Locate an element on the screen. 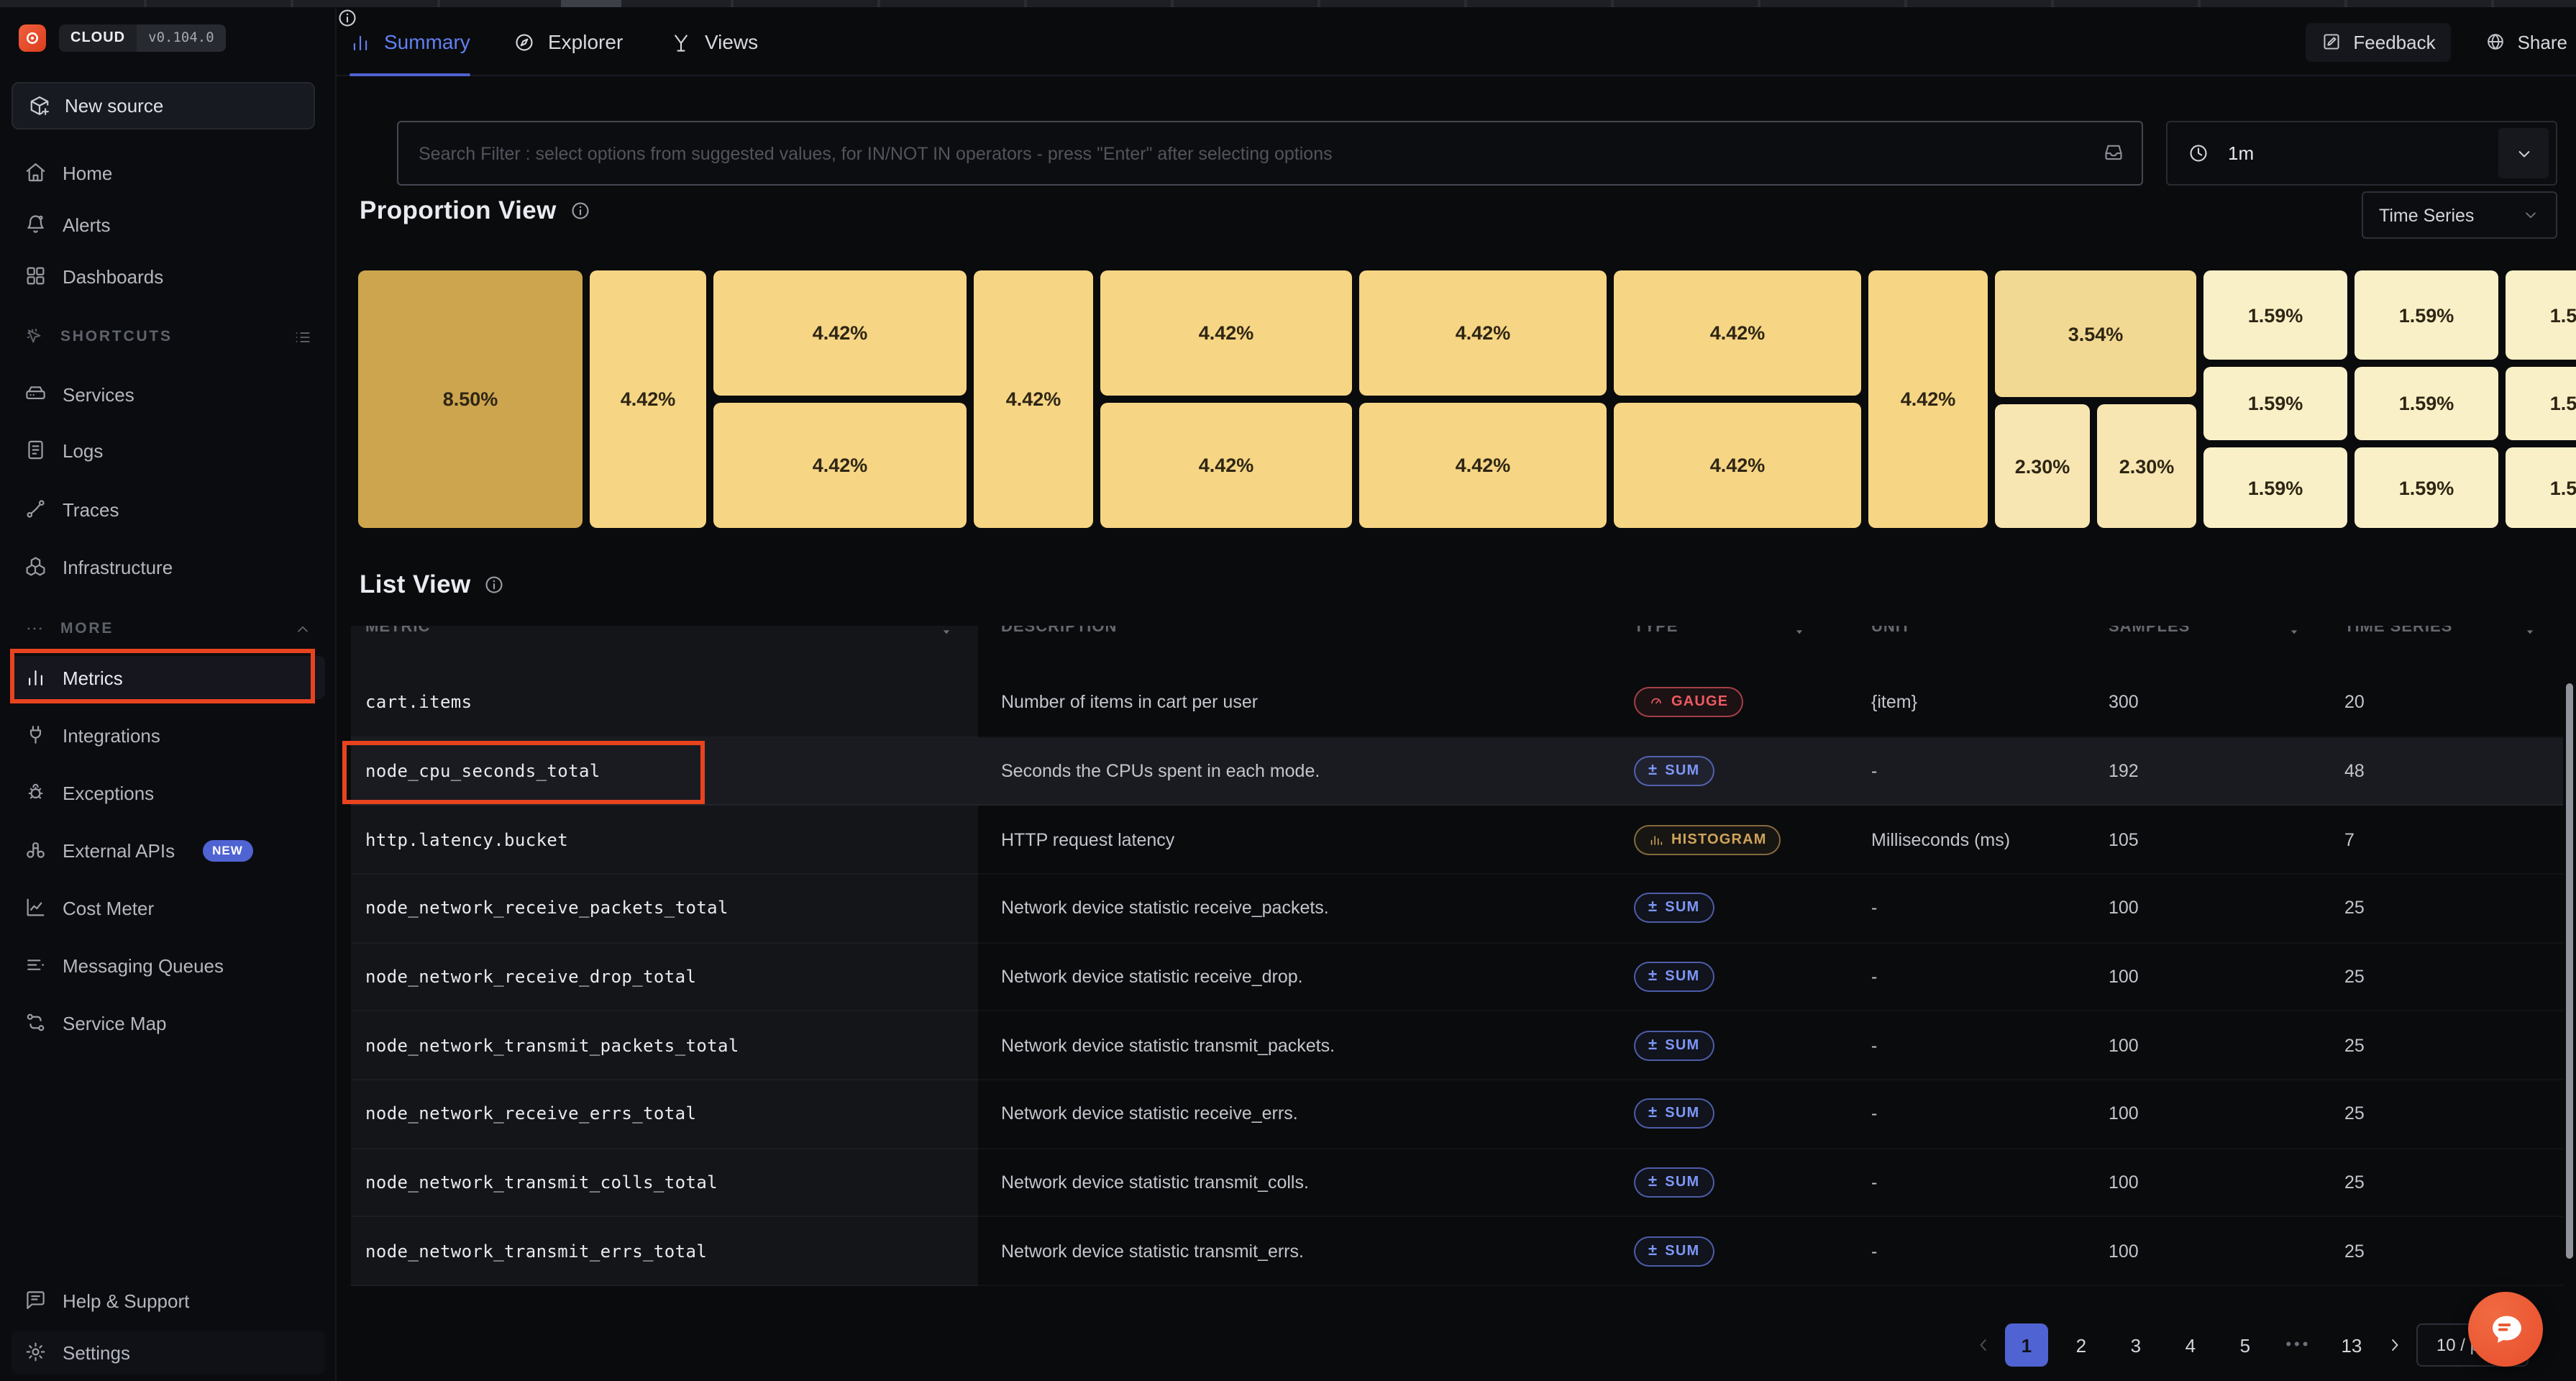 Image resolution: width=2576 pixels, height=1381 pixels. pagination-next-button is located at coordinates (2395, 1345).